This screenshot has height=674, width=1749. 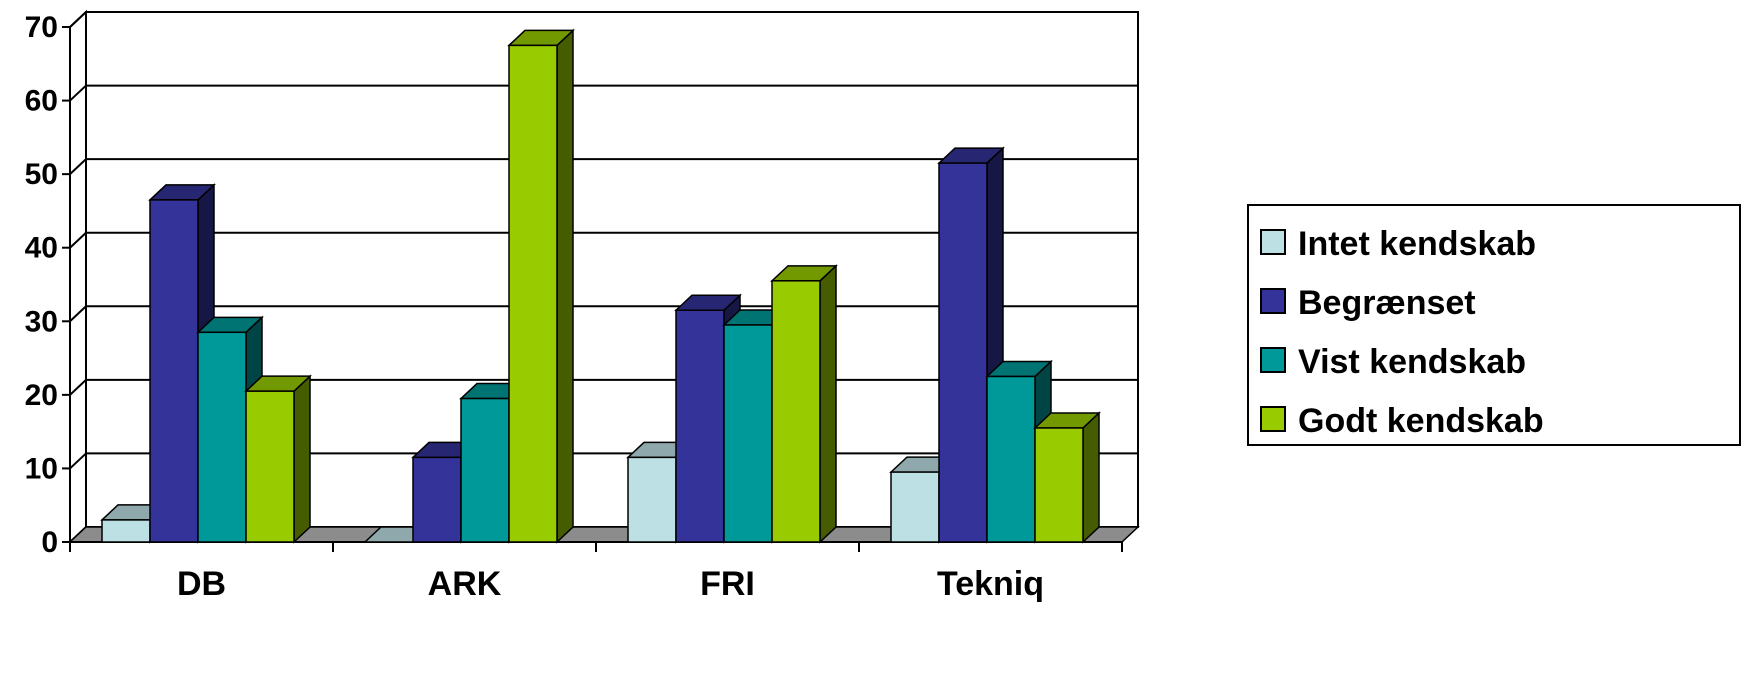 I want to click on y-tick-label: 70, so click(x=41, y=27).